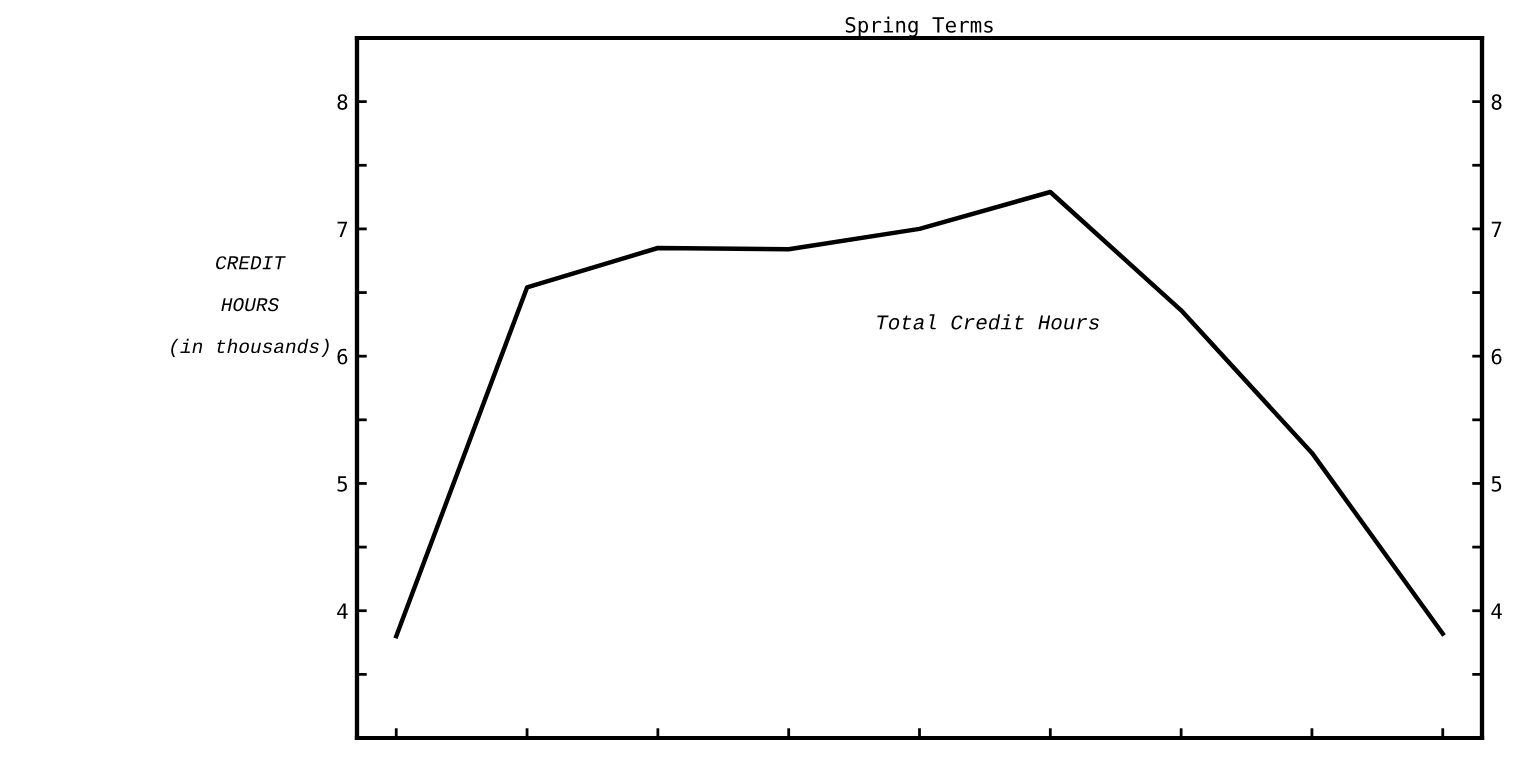  I want to click on chart-title: Spring Terms, so click(919, 26).